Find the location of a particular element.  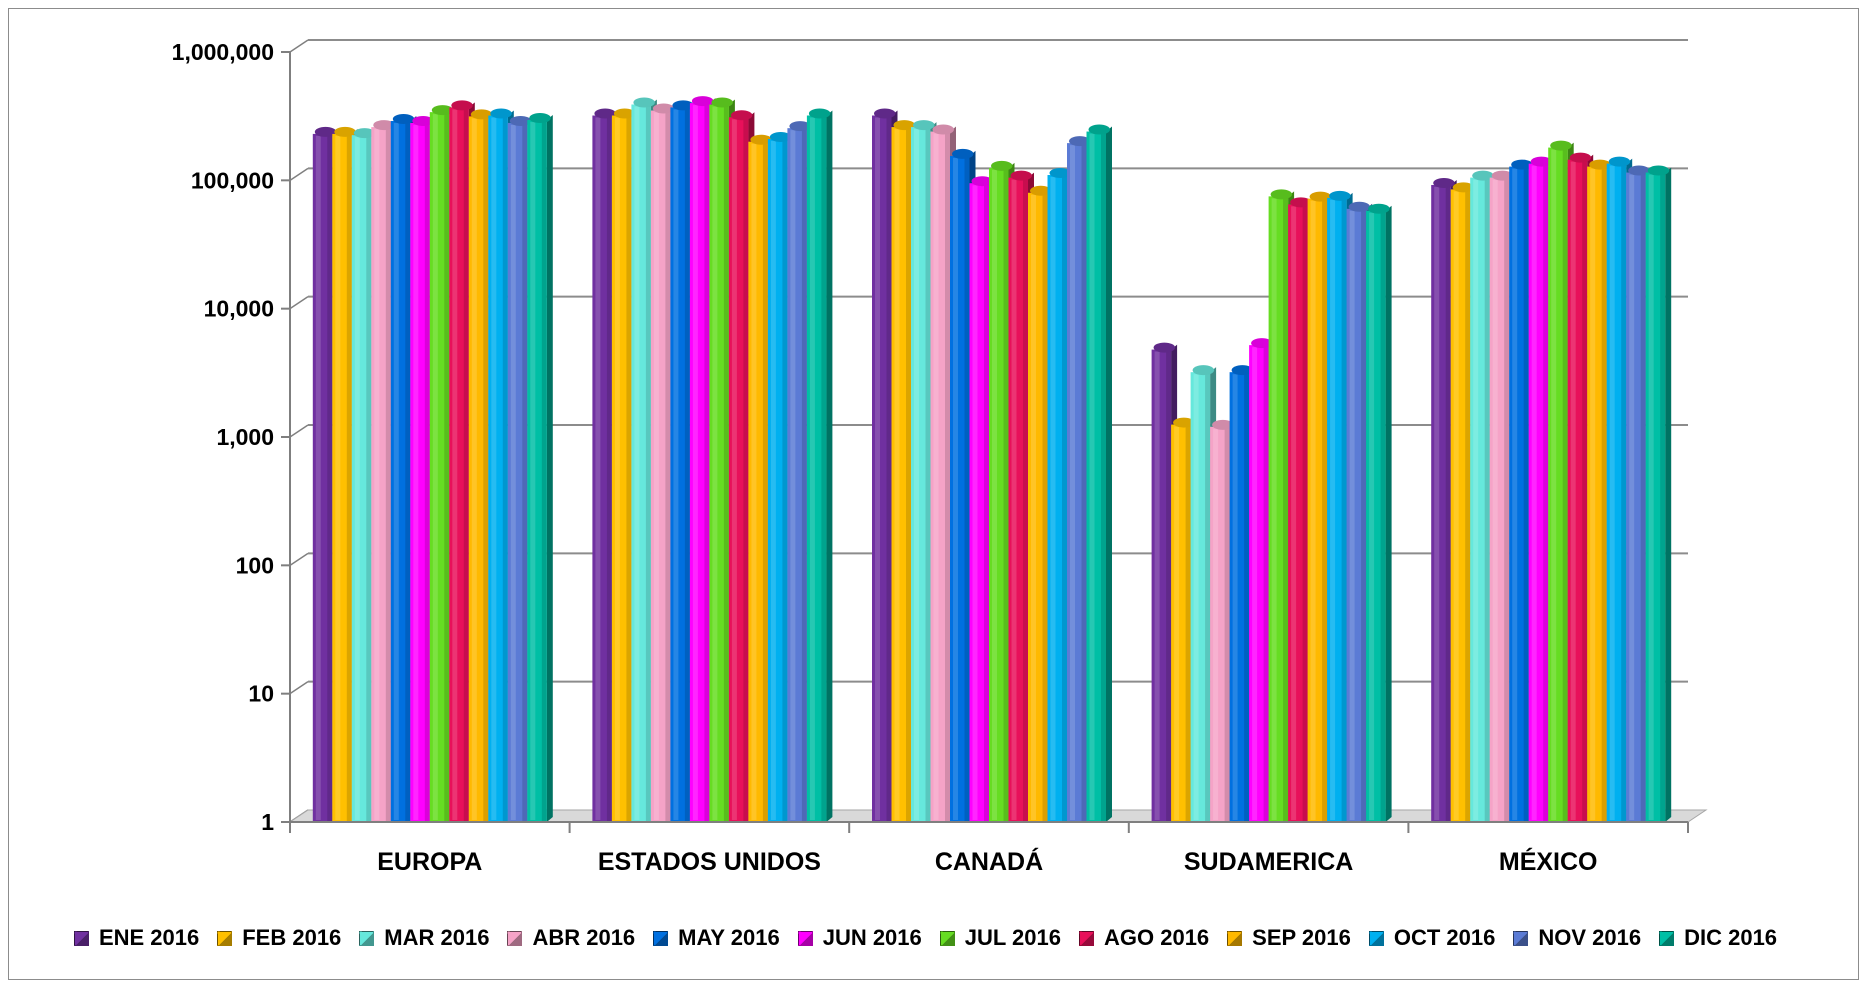

legend-label: ABR 2016 is located at coordinates (584, 937).